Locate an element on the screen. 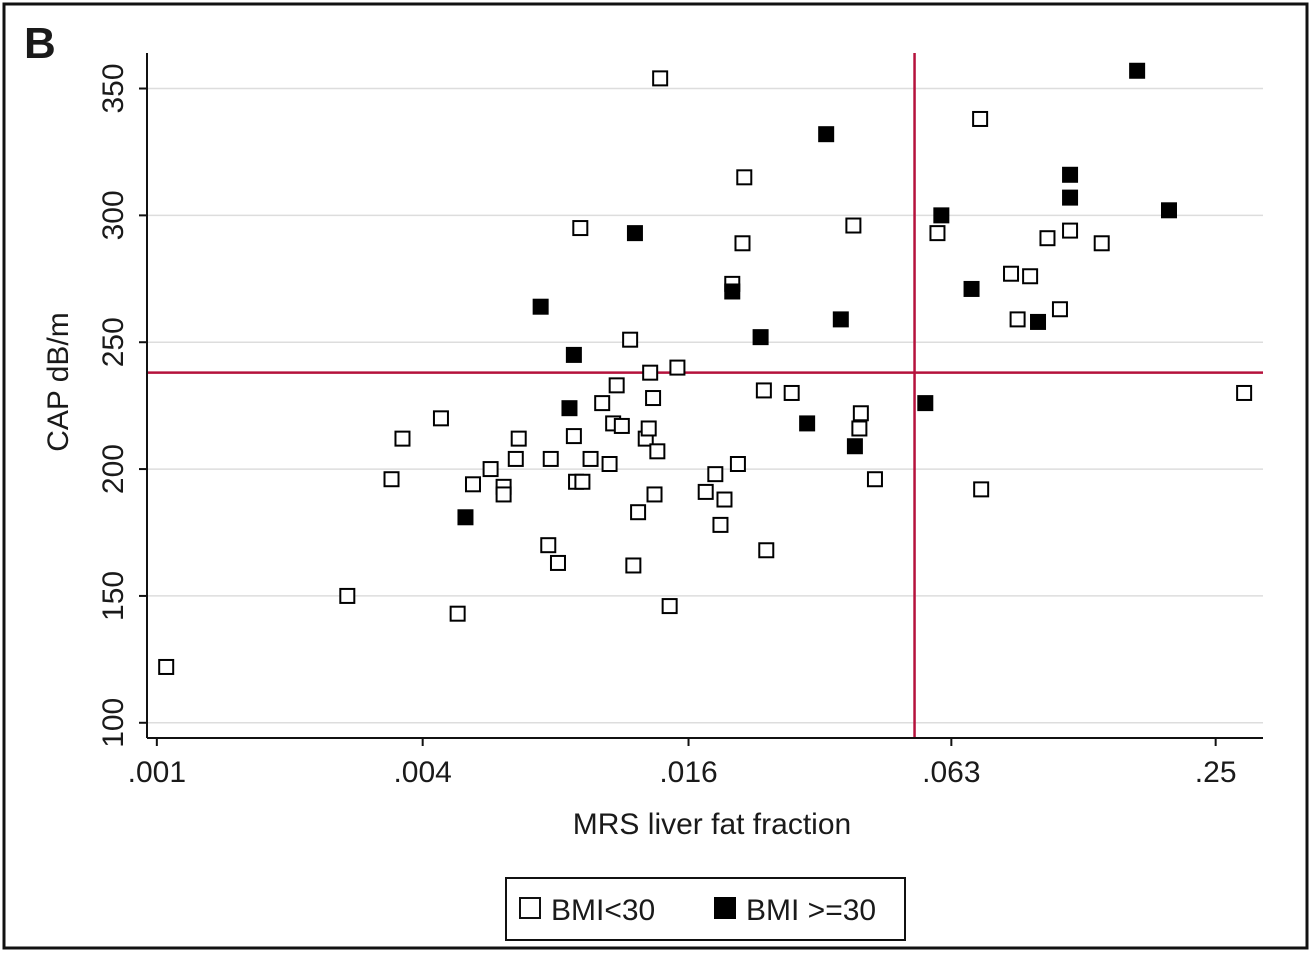 The image size is (1313, 954). y-tick-label: 100 is located at coordinates (113, 723).